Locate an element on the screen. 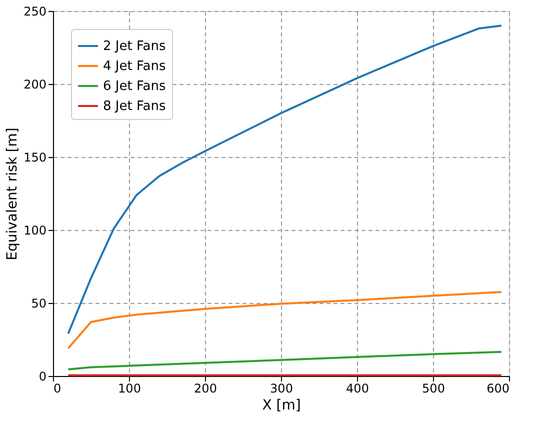 The height and width of the screenshot is (440, 556). x-tick-label: 0 is located at coordinates (58, 389).